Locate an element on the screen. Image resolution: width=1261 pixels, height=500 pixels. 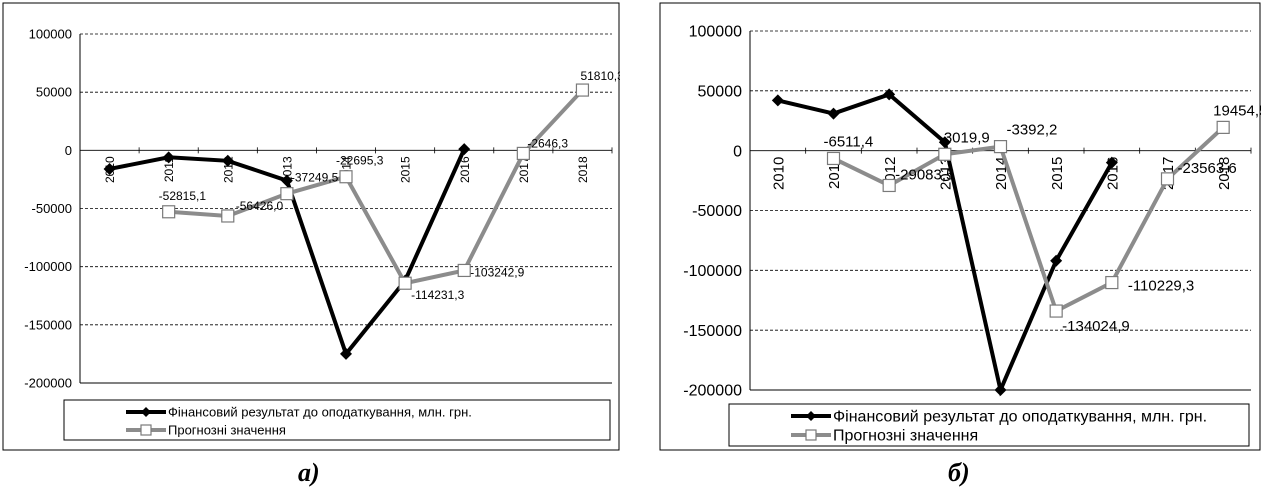
legend-box is located at coordinates (337, 420).